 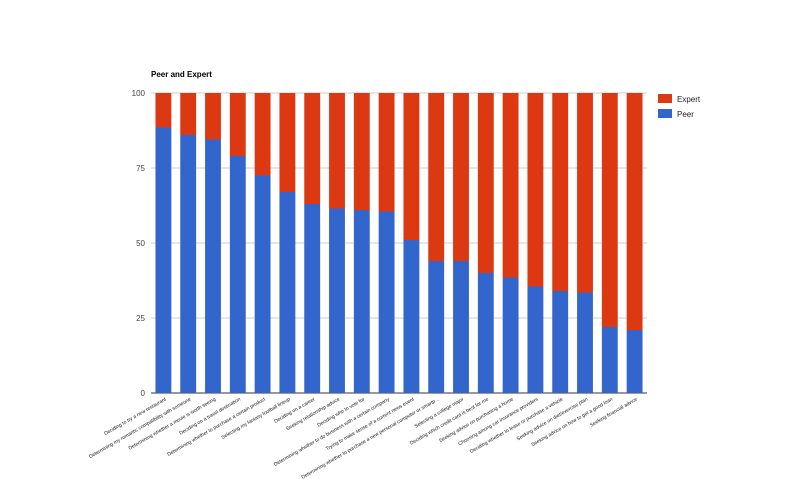 What do you see at coordinates (143, 393) in the screenshot?
I see `y-tick-label: 0` at bounding box center [143, 393].